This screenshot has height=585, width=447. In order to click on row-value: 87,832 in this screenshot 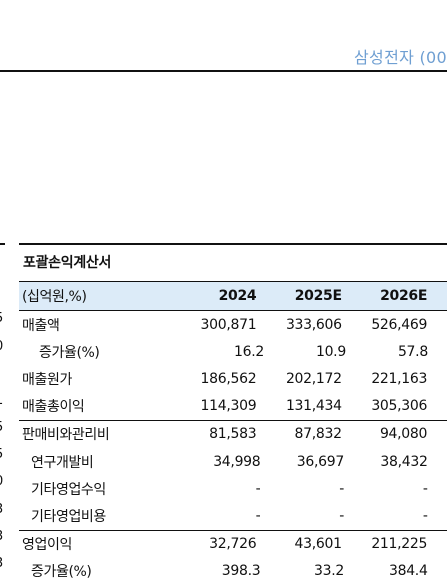, I will do `click(318, 434)`.